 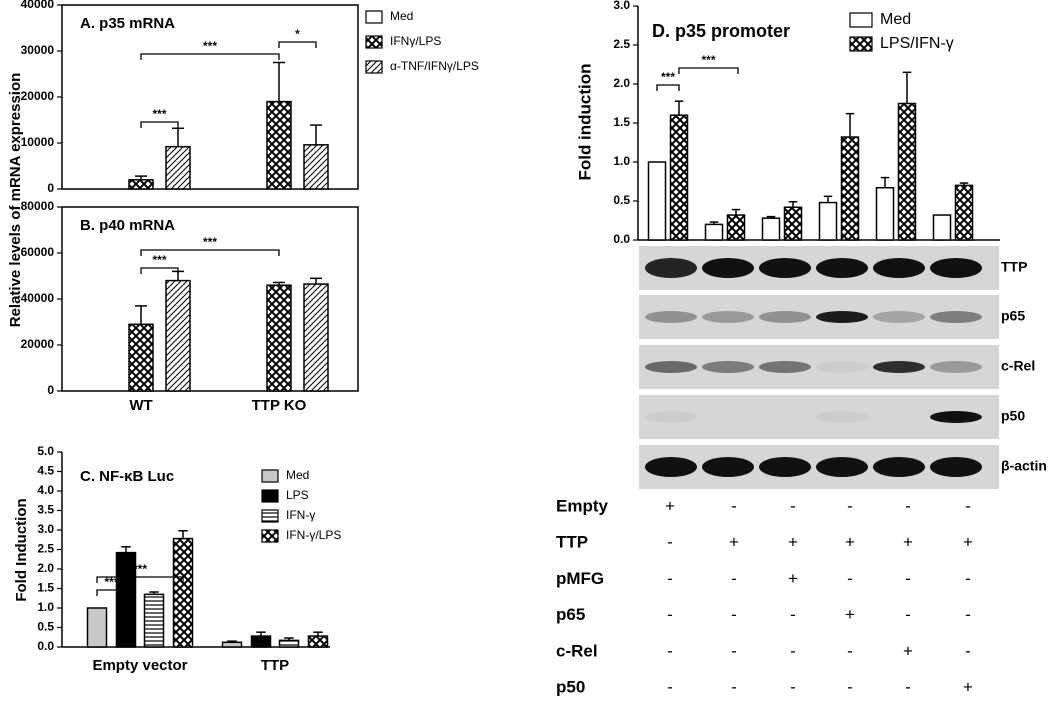 What do you see at coordinates (621, 6) in the screenshot?
I see `y-tick-label: 3.0` at bounding box center [621, 6].